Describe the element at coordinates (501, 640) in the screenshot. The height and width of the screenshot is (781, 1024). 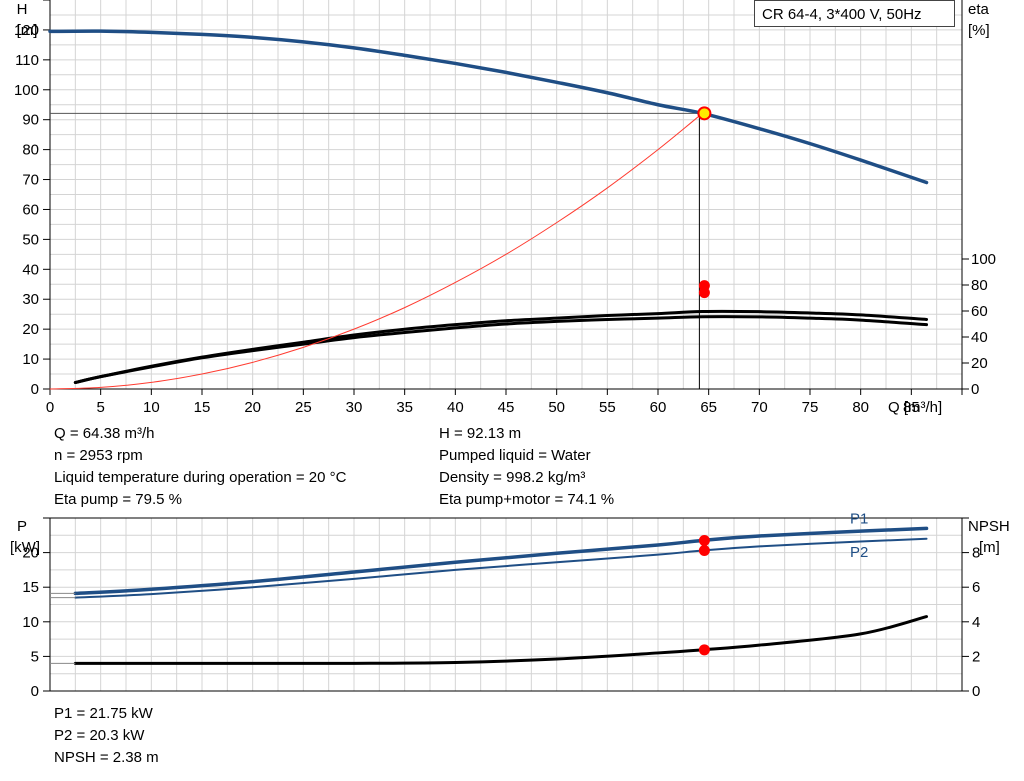
I see `series-npsh` at that location.